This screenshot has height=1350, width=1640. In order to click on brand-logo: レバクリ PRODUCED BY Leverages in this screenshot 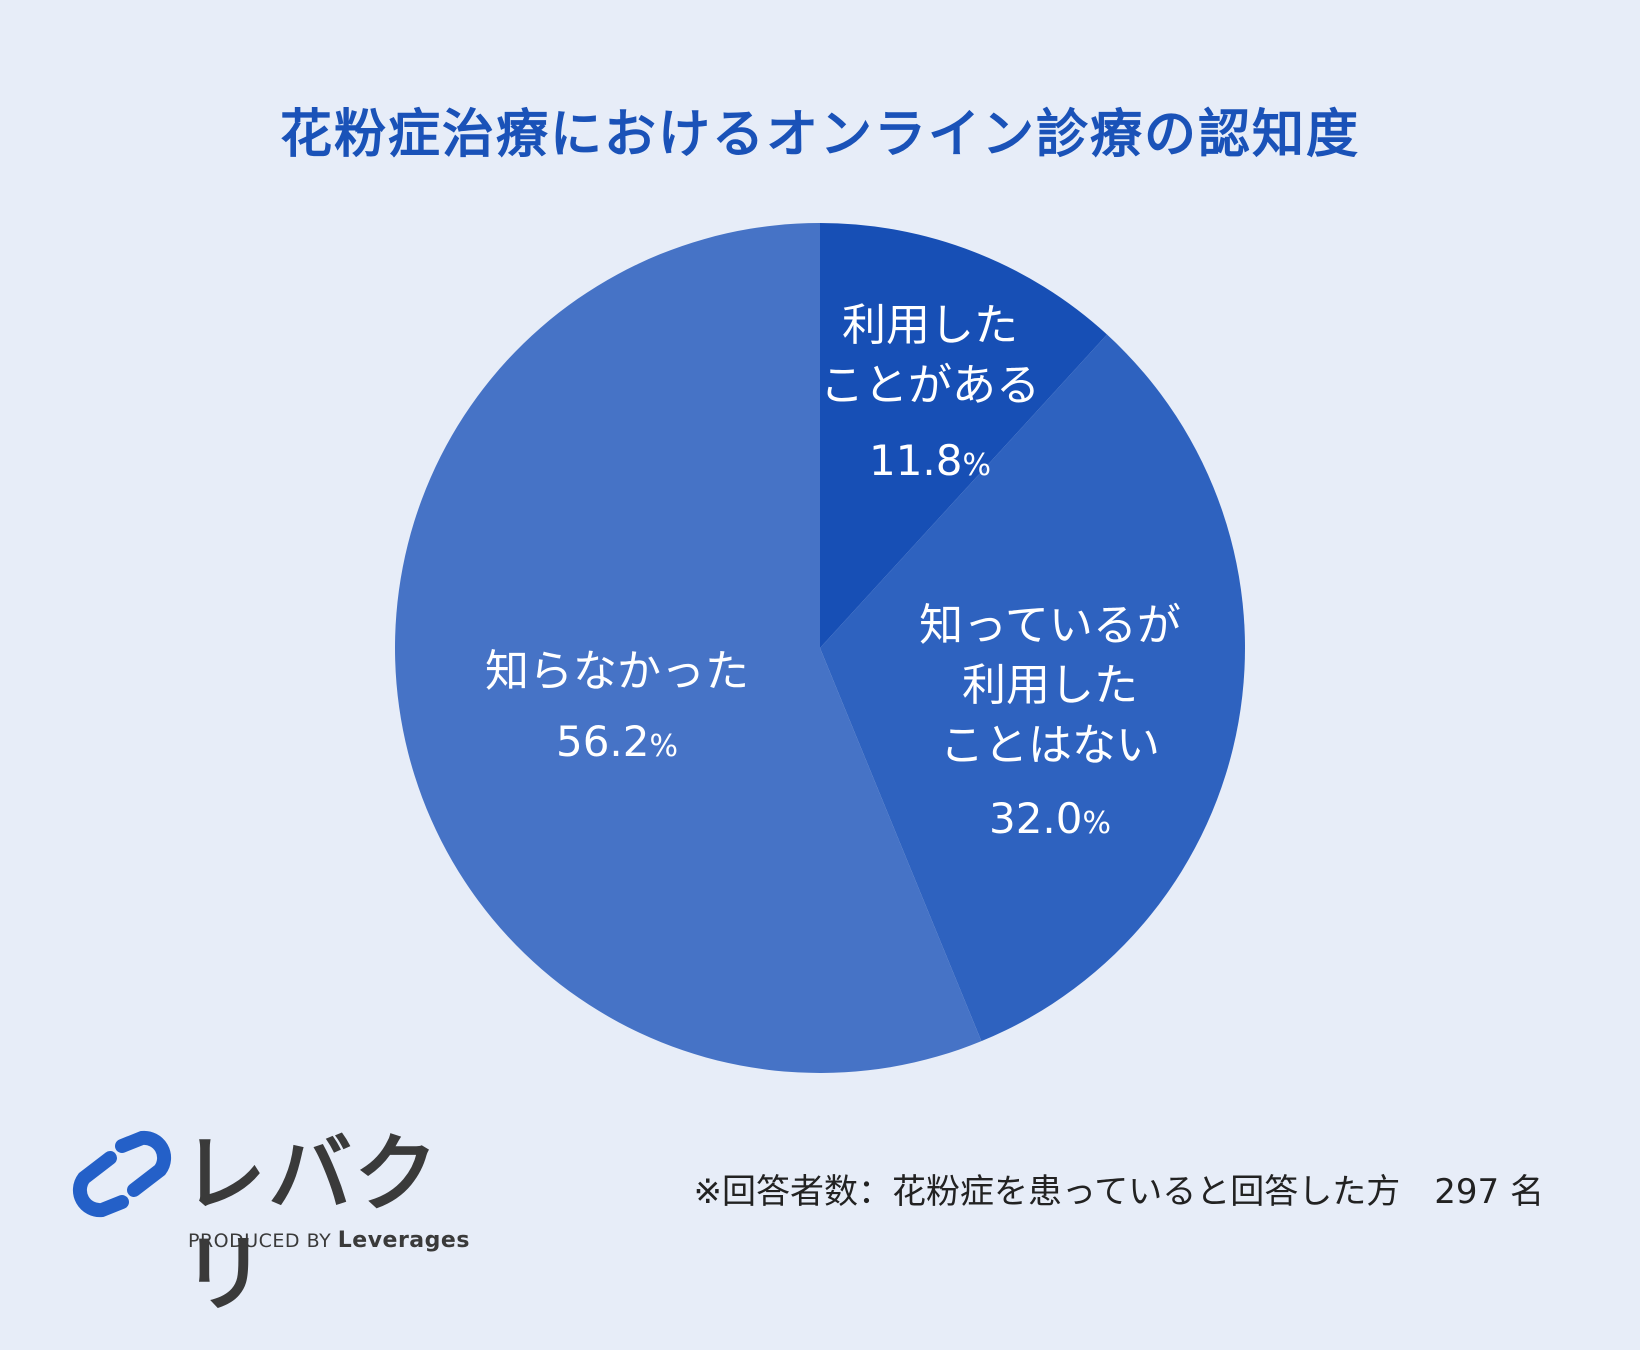, I will do `click(272, 1223)`.